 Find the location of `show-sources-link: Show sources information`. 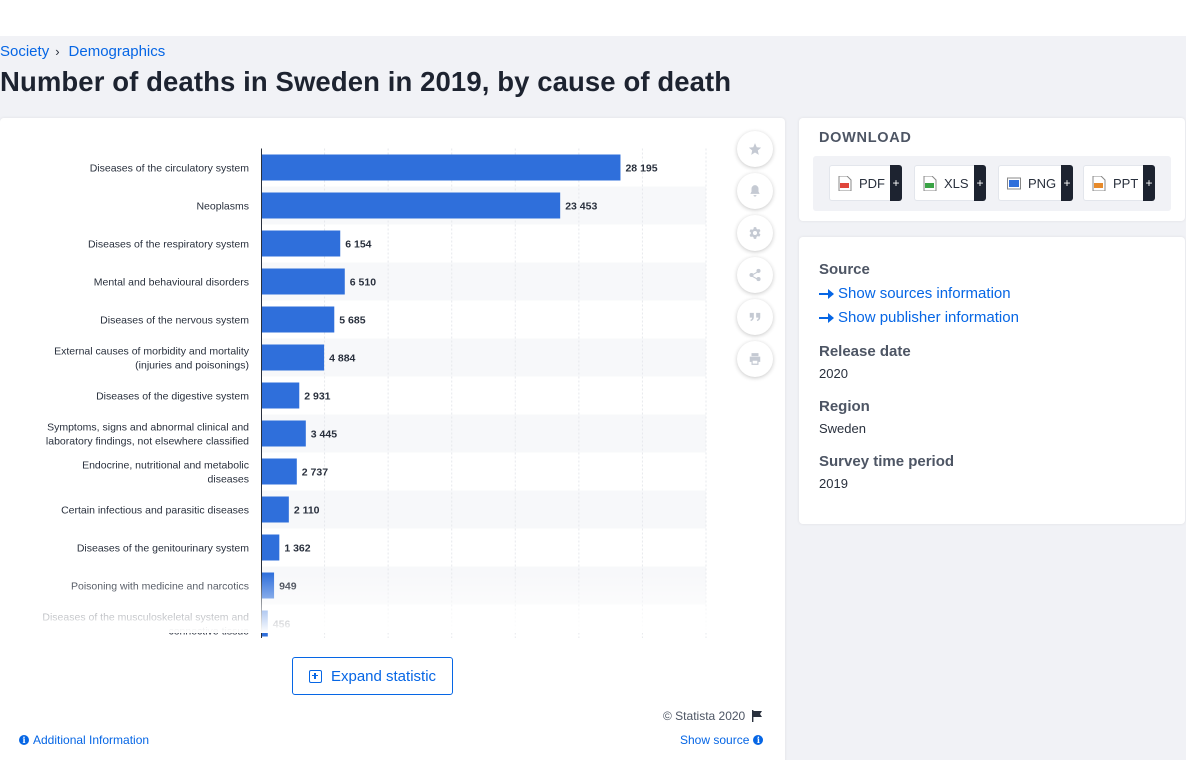

show-sources-link: Show sources information is located at coordinates (915, 293).